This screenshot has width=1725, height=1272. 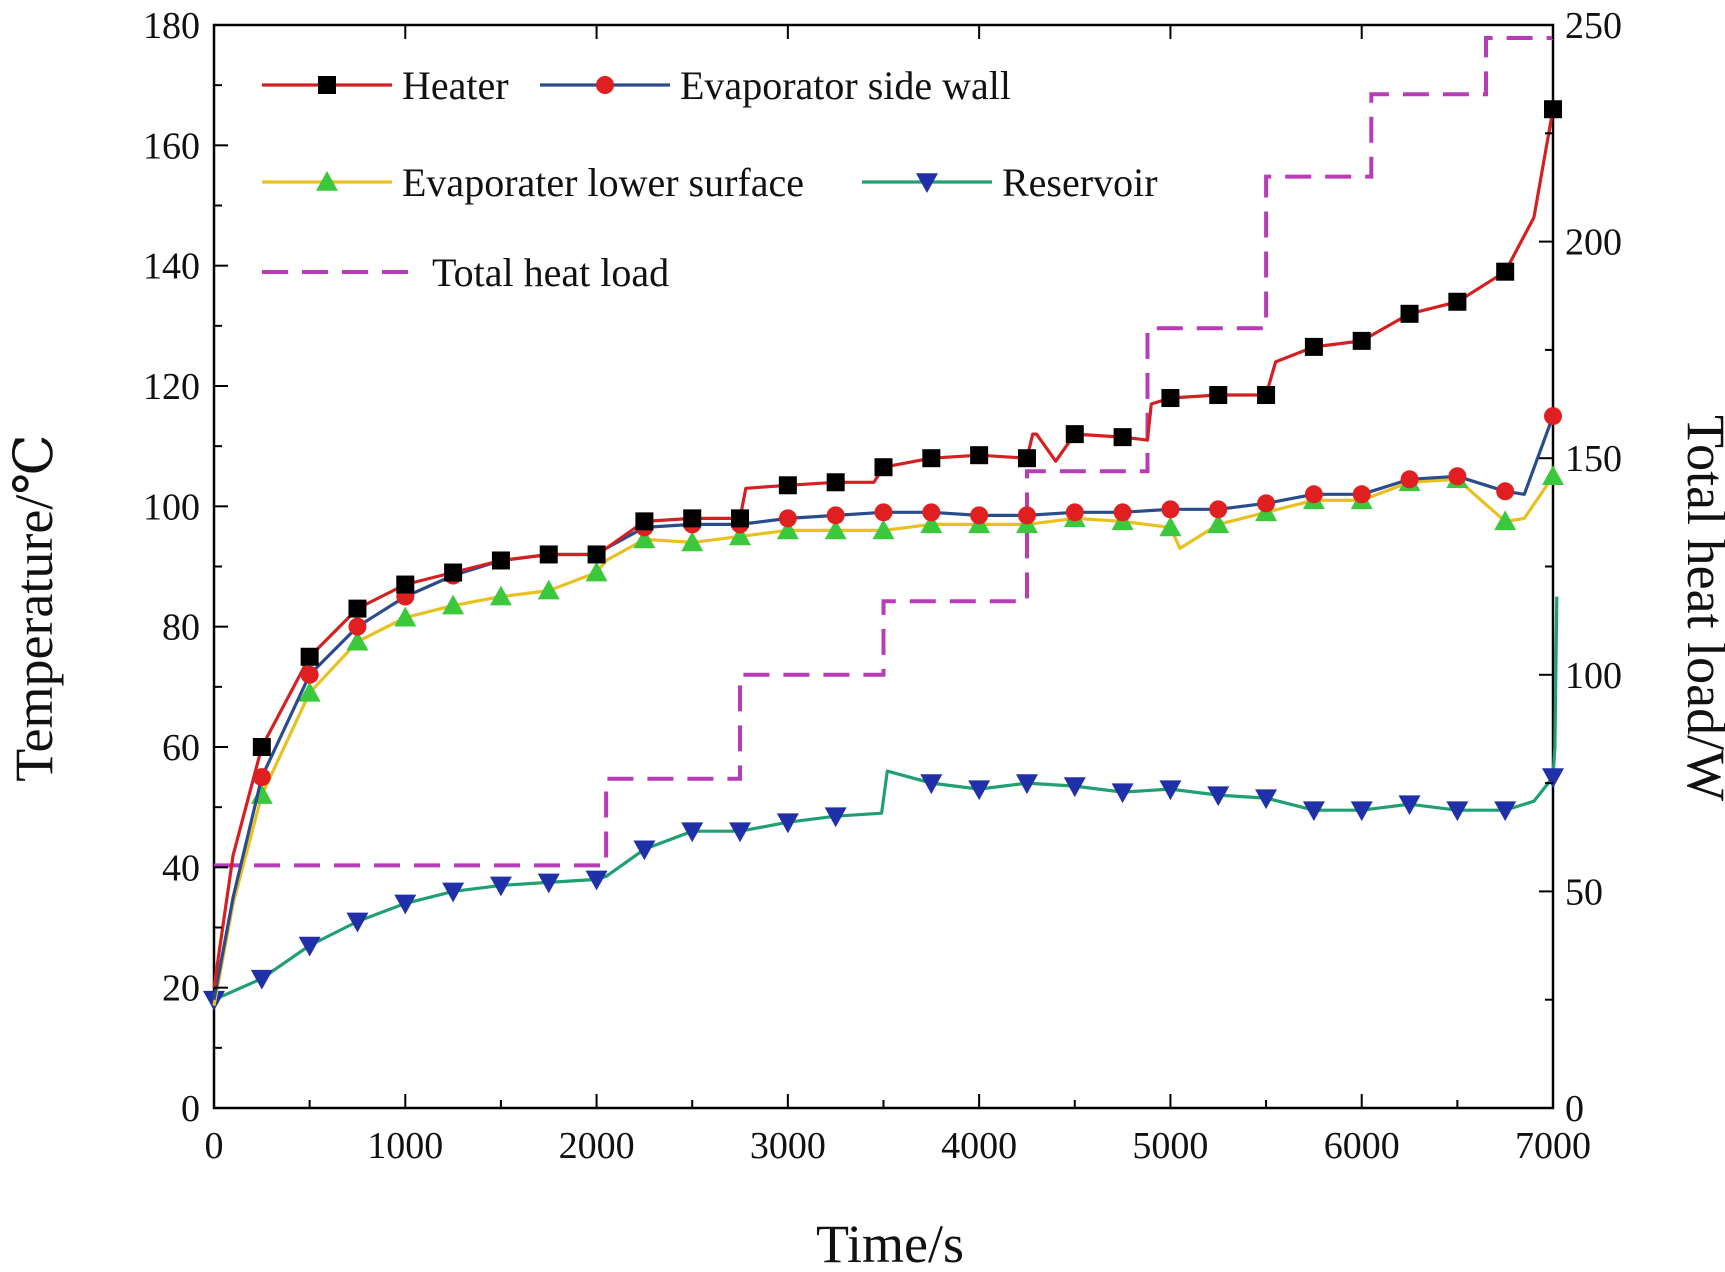 What do you see at coordinates (171, 387) in the screenshot?
I see `y-tick-label: 120` at bounding box center [171, 387].